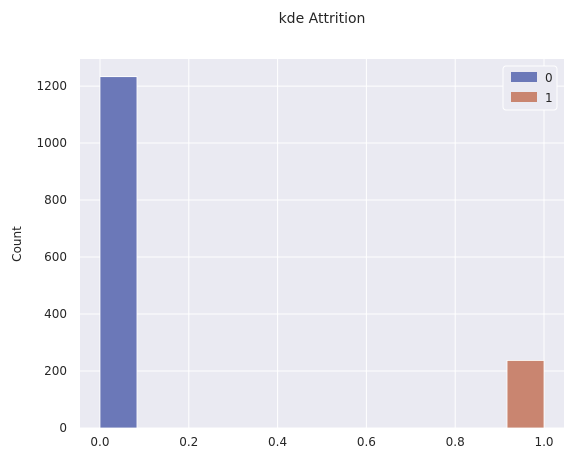 This screenshot has width=580, height=461. Describe the element at coordinates (543, 442) in the screenshot. I see `x-tick-label-5: 1.0` at that location.